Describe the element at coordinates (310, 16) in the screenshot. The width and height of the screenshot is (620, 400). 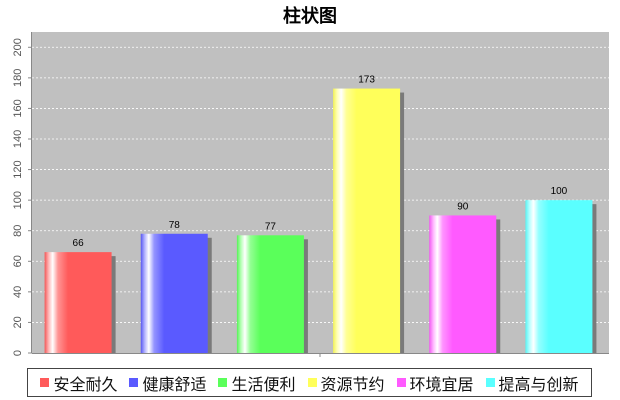
I see `chart-title: 柱状图` at that location.